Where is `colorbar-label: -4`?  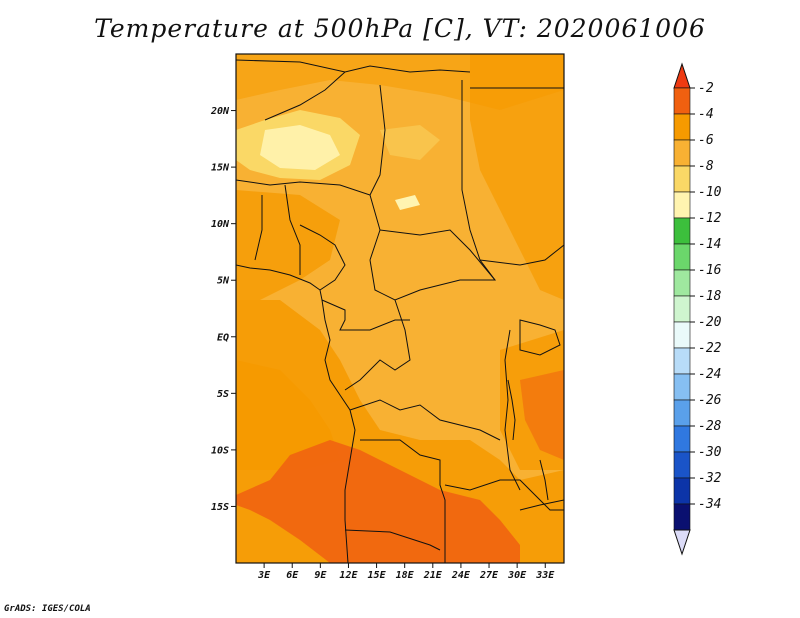
colorbar-label: -4 is located at coordinates (706, 114).